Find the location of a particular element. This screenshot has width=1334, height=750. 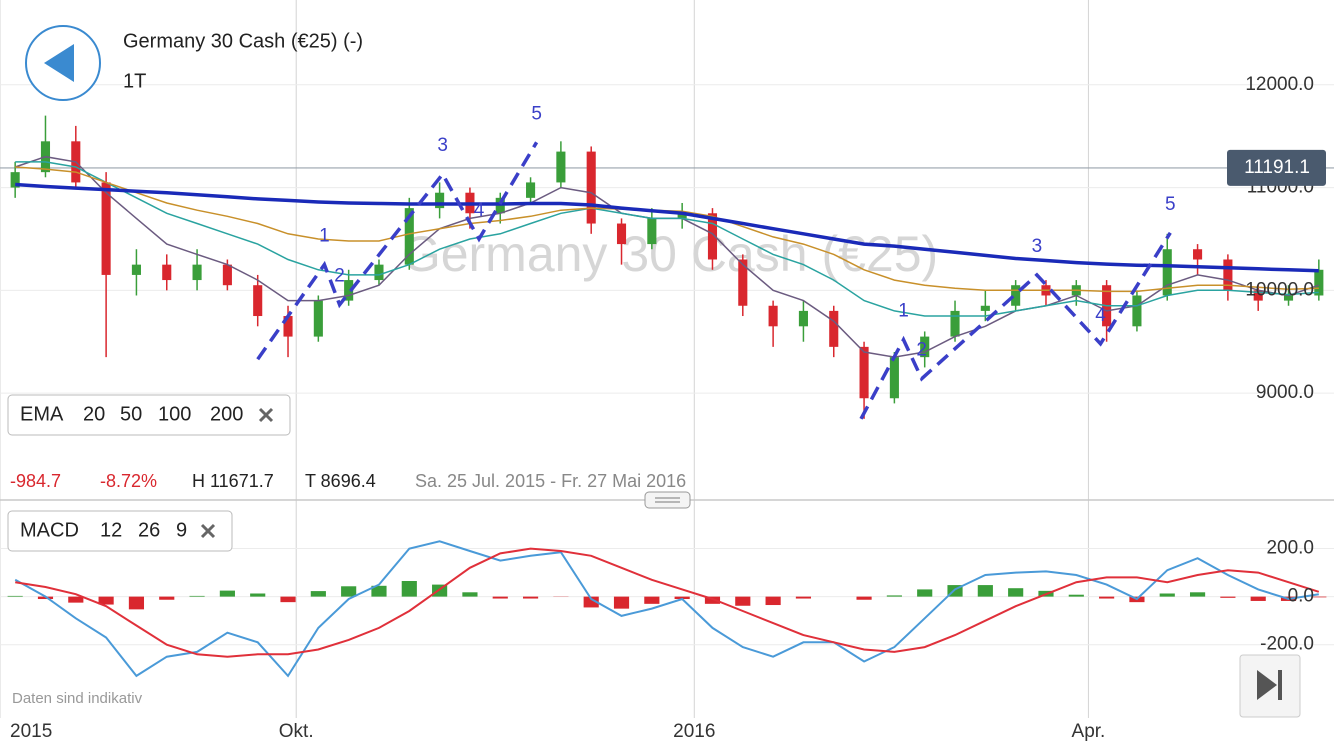

x-tick-label: Okt. is located at coordinates (296, 731).